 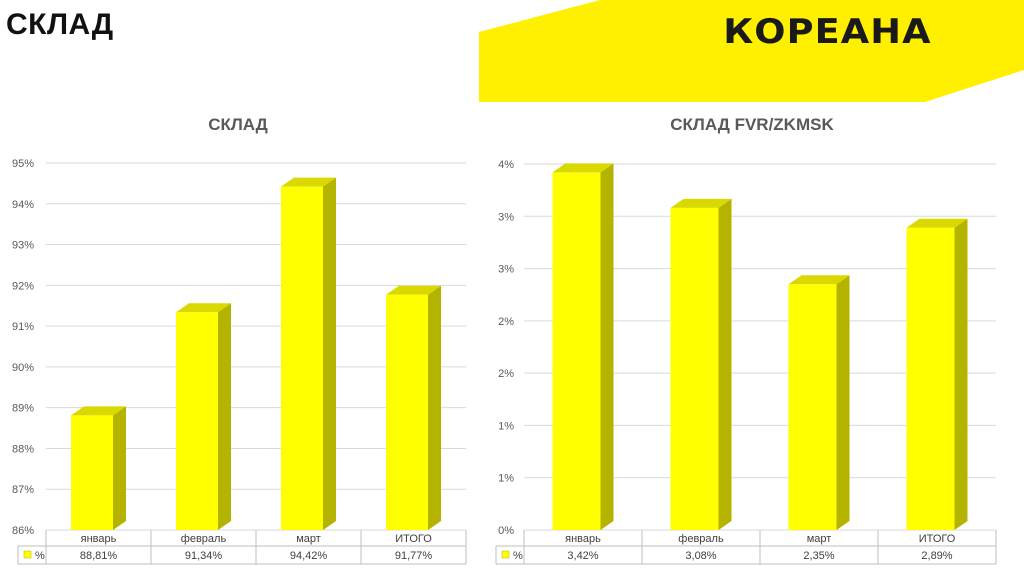 I want to click on y-tick-label: 88%, so click(x=23, y=449).